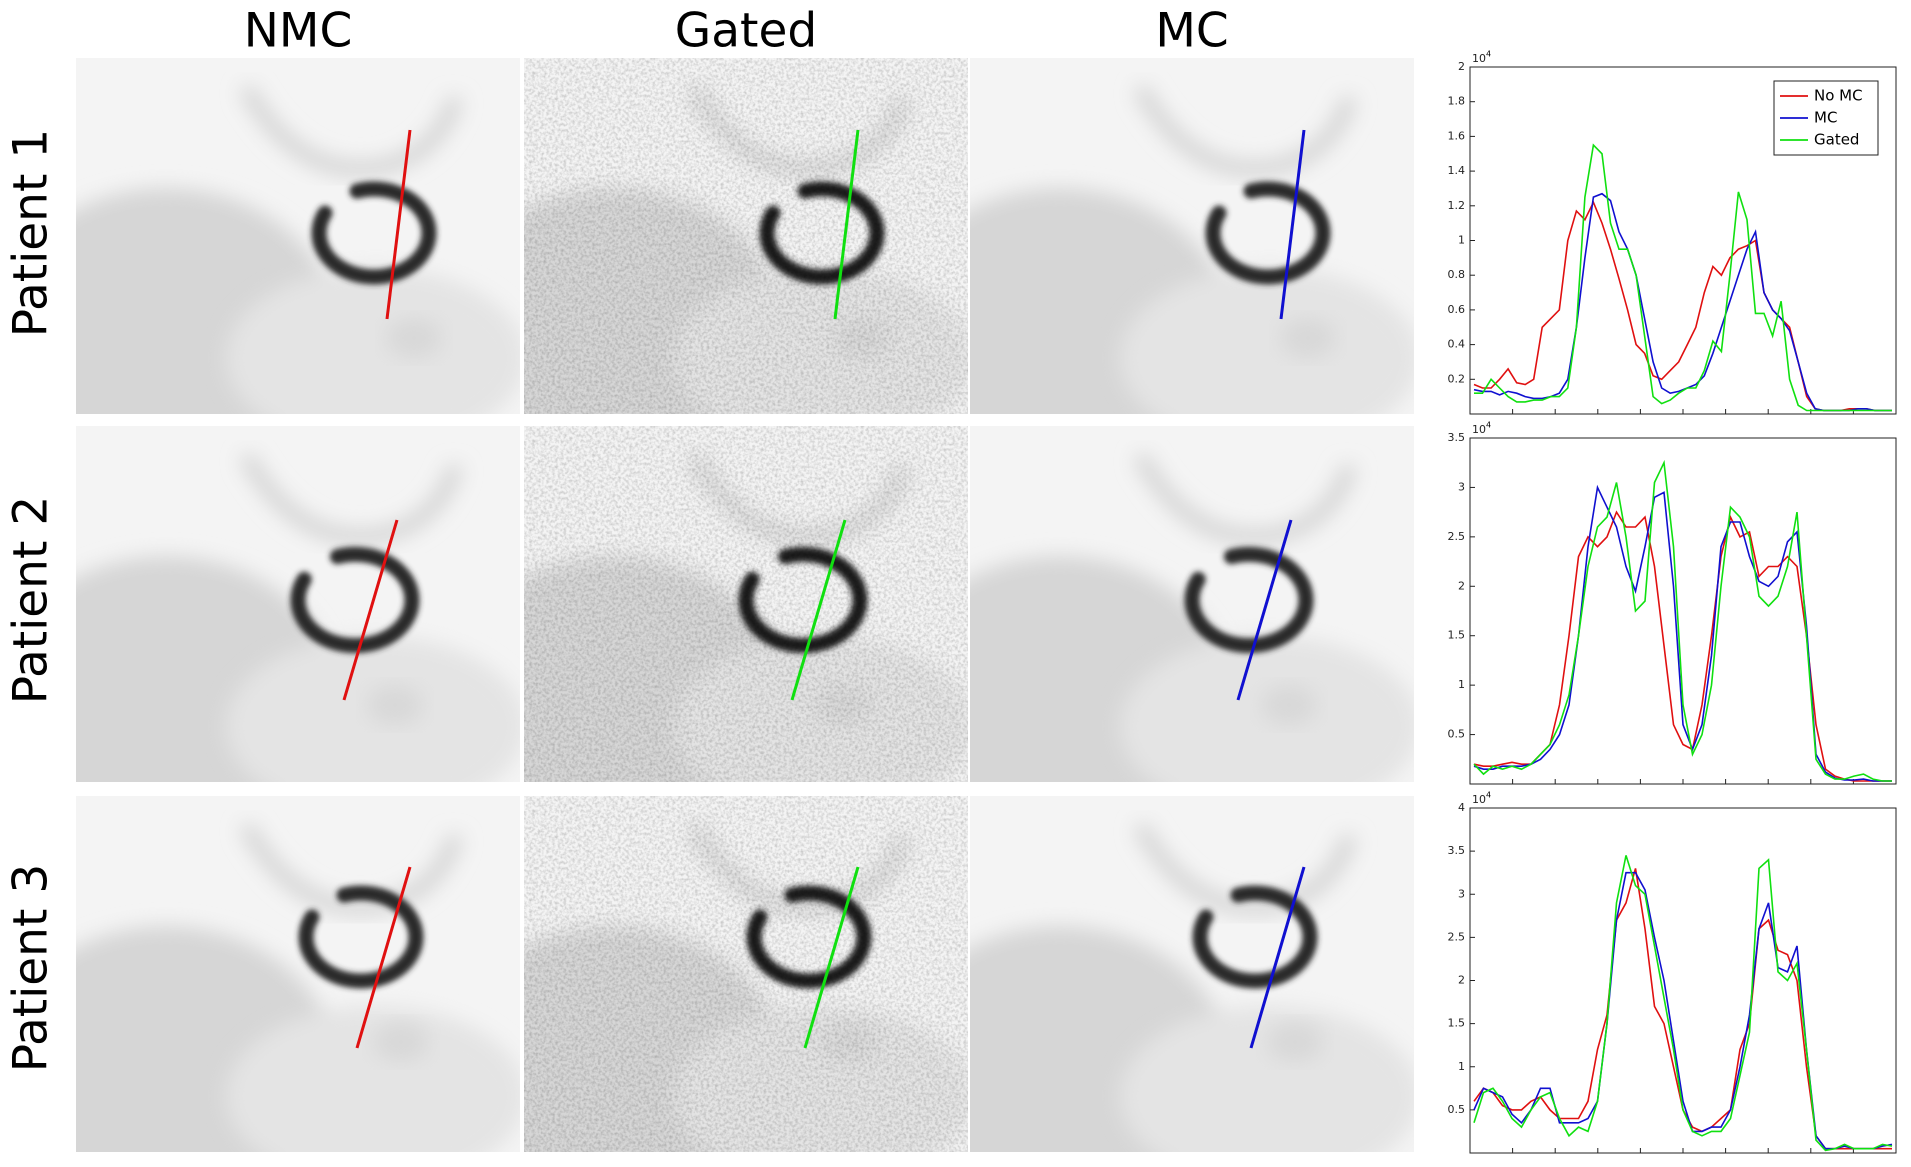 The width and height of the screenshot is (1911, 1167). I want to click on legend-label: Gated, so click(1836, 140).